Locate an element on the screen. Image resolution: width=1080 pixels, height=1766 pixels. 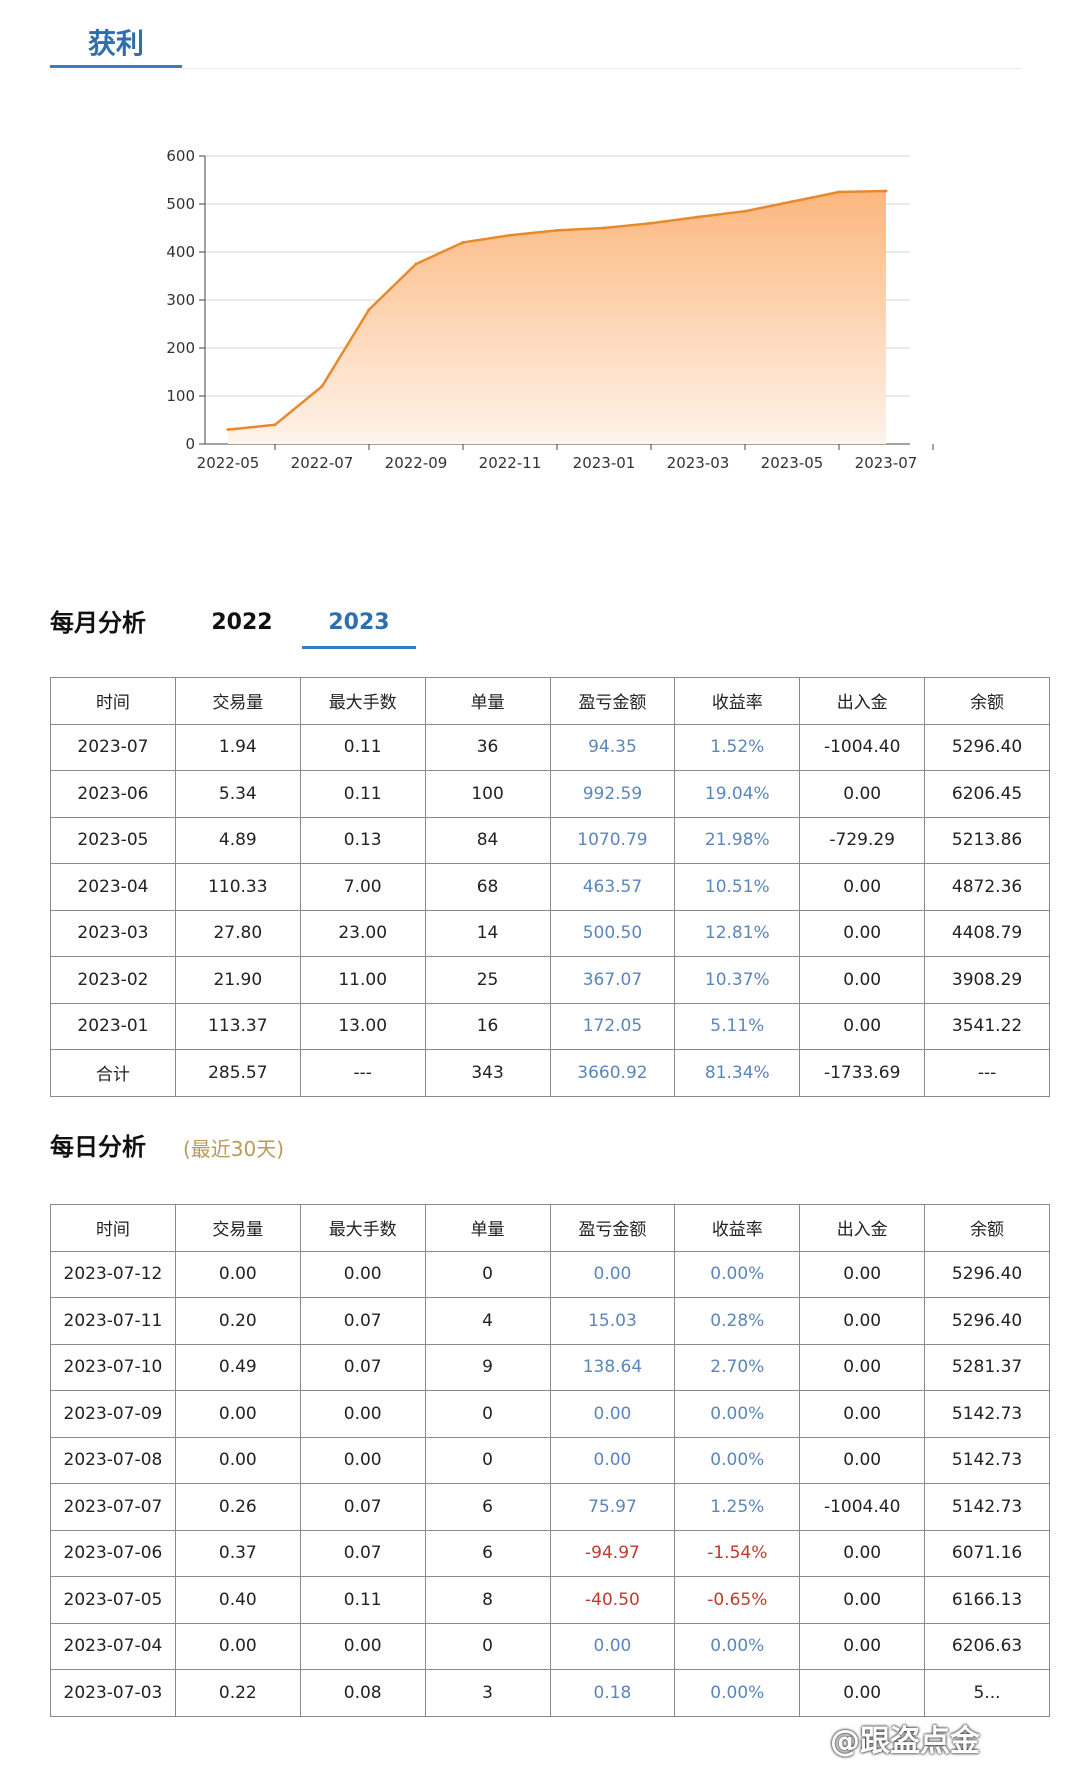
table-cell: 2023-07-09 is located at coordinates (113, 1414).